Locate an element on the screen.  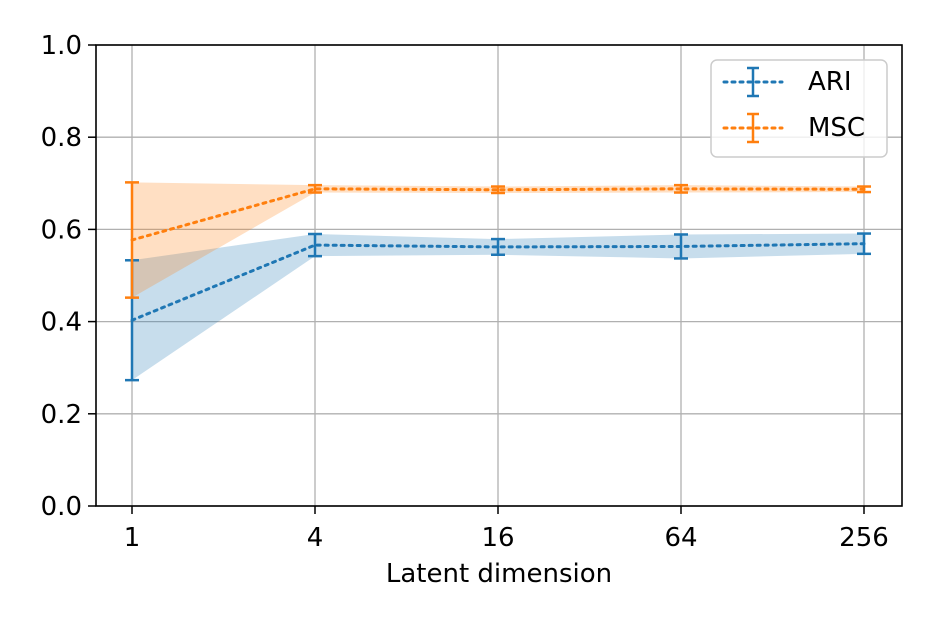
y-tick-label: 1.0 is located at coordinates (61, 46).